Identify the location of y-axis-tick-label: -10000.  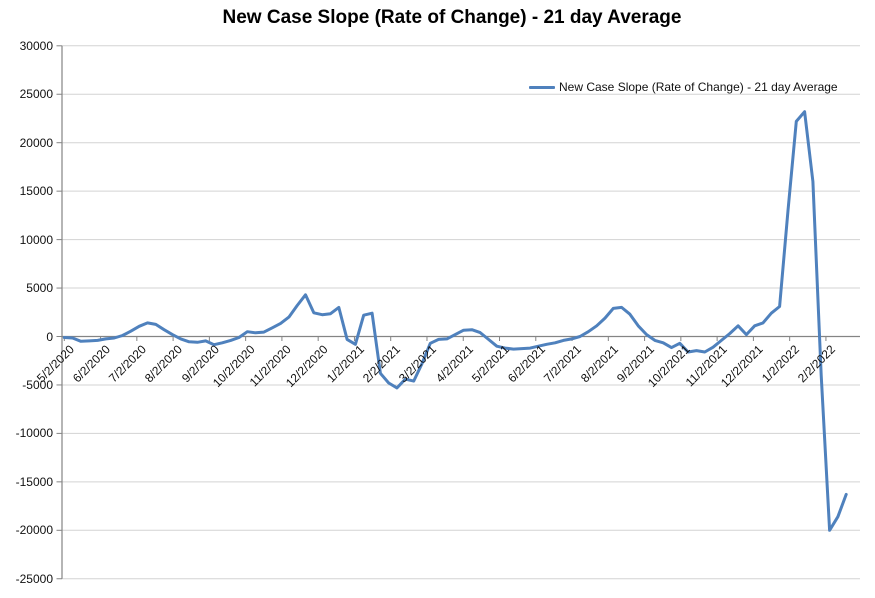
(34, 433).